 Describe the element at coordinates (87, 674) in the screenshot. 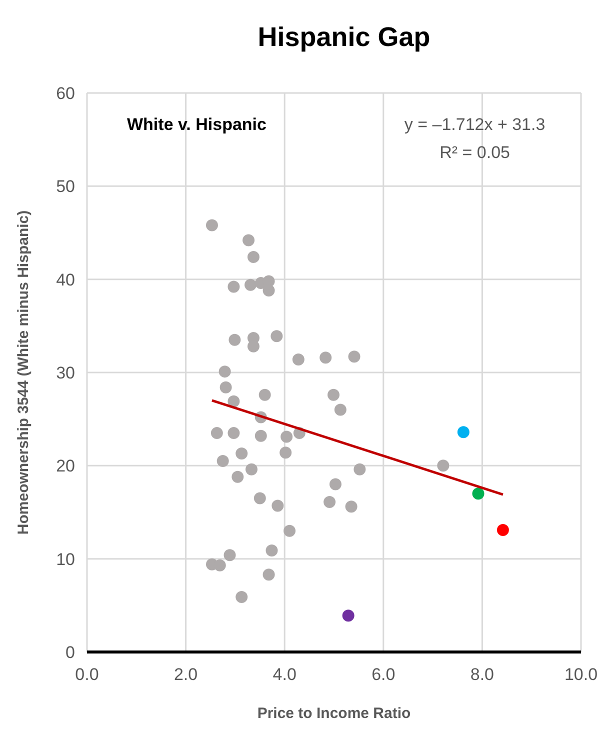

I see `x-tick-label: 0.0` at that location.